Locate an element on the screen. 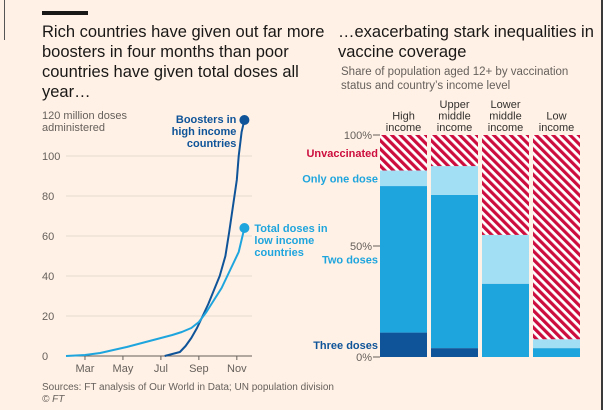 The height and width of the screenshot is (410, 603). y-tick-label: 20 is located at coordinates (48, 317).